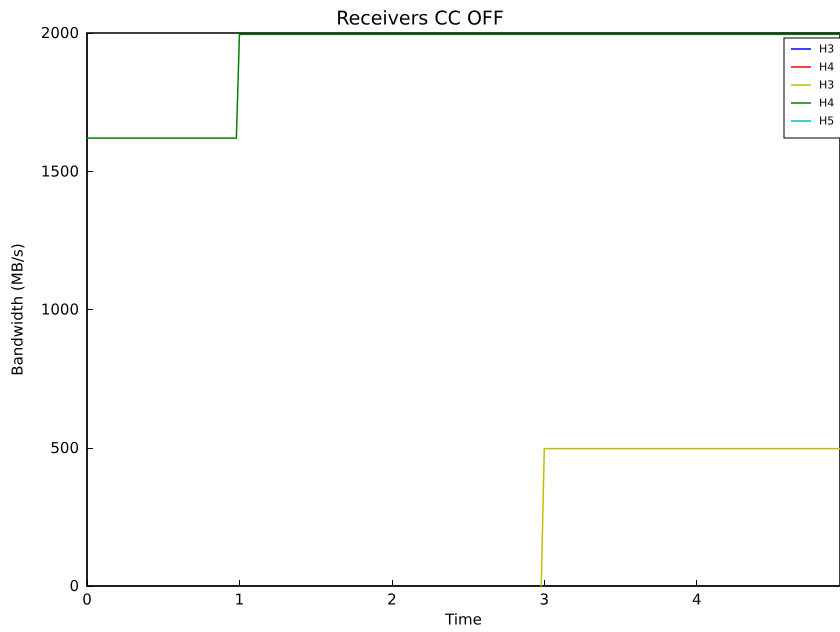 The image size is (840, 632). What do you see at coordinates (697, 599) in the screenshot?
I see `x-tick-label: 4` at bounding box center [697, 599].